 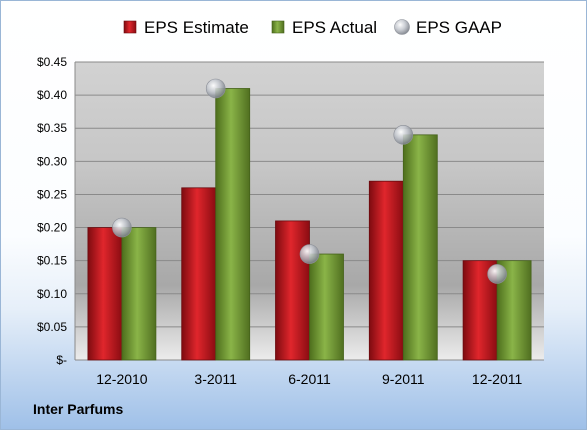 I want to click on legend-label: EPS Actual, so click(x=334, y=27).